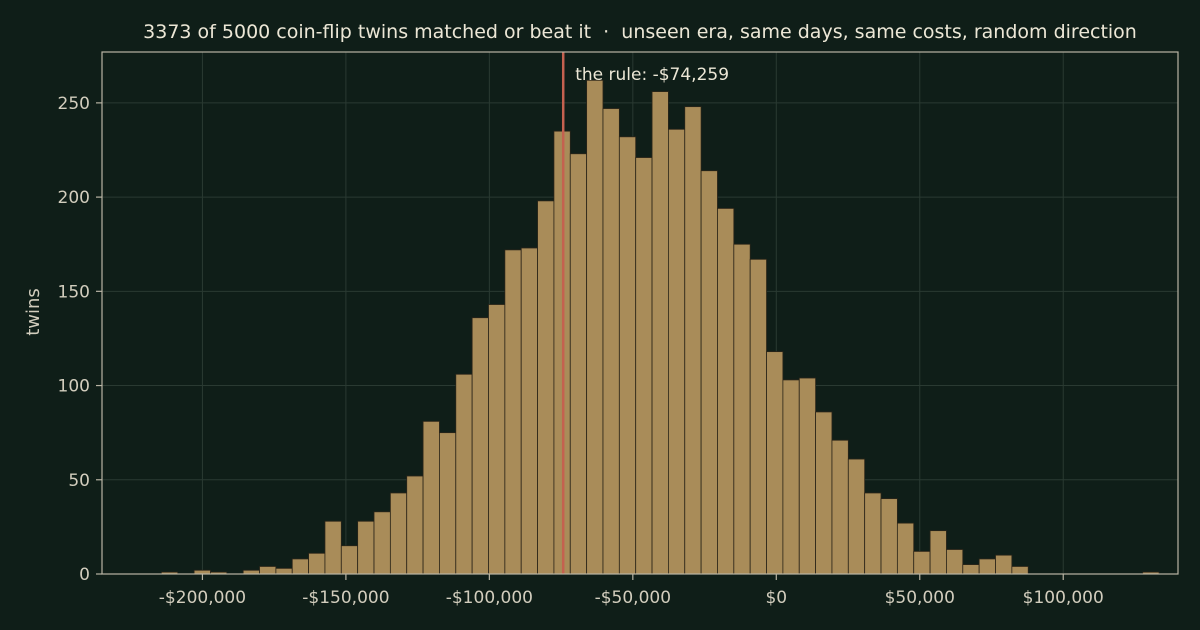  Describe the element at coordinates (79, 481) in the screenshot. I see `y-tick-label: 50` at that location.